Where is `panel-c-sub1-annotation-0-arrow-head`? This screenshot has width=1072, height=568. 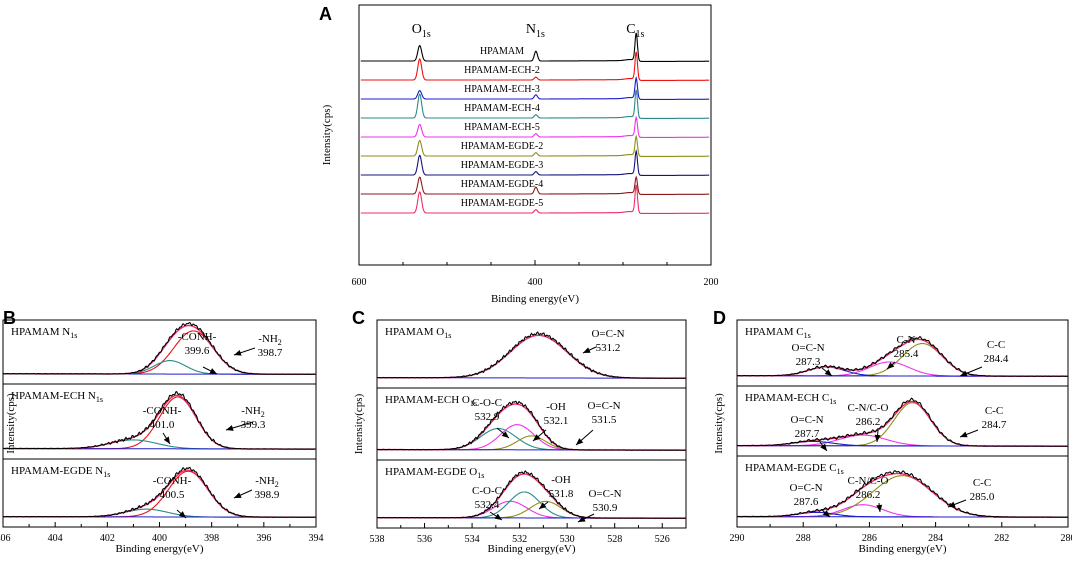
panel-c-sub1-annotation-0-arrow-head is located at coordinates (505, 434).